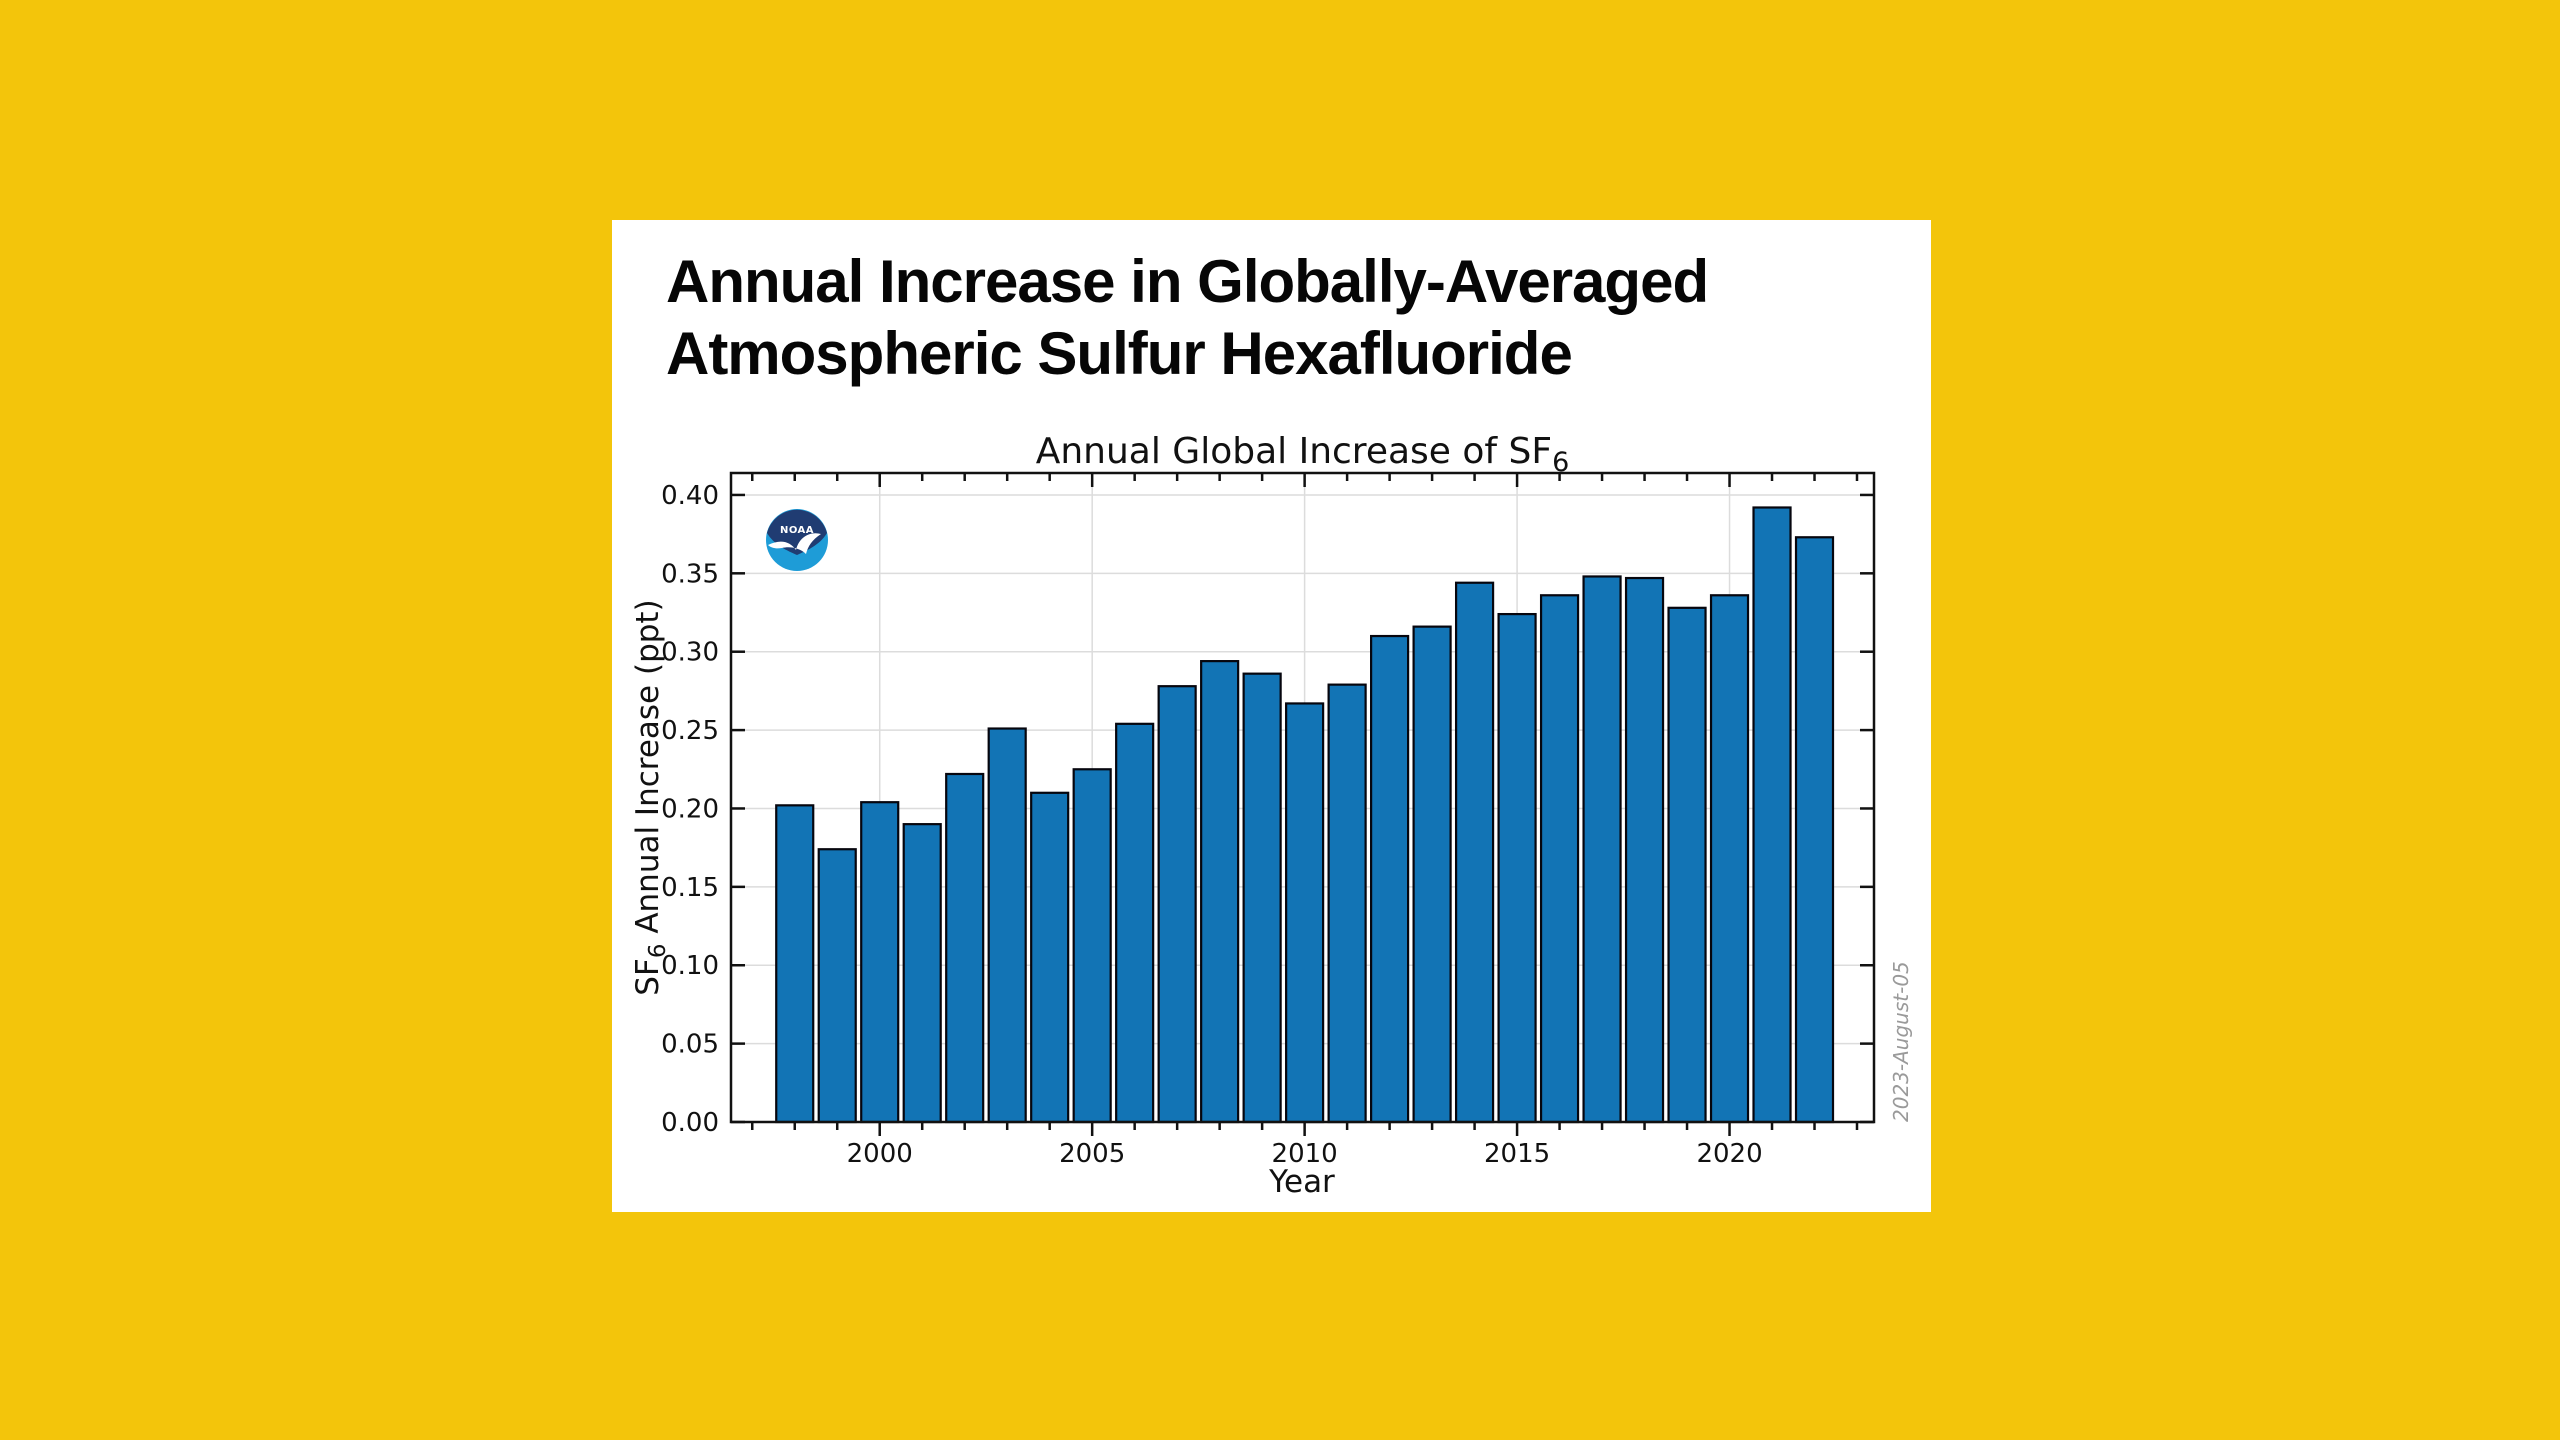 The image size is (2560, 1440). I want to click on bar-2020, so click(1729, 859).